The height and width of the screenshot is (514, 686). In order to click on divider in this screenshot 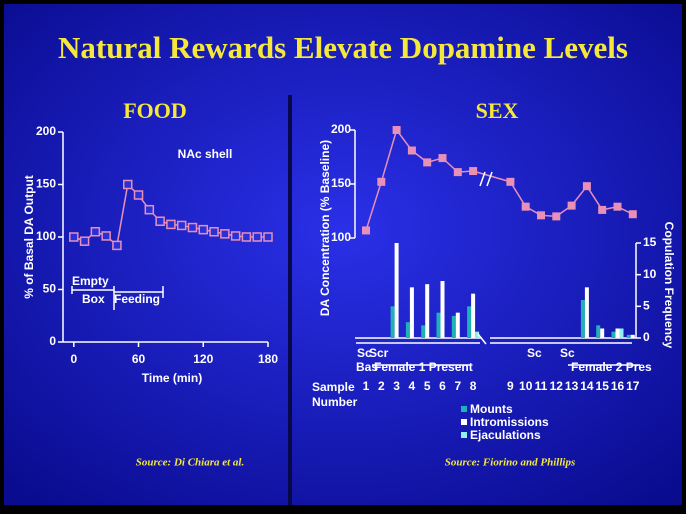, I will do `click(290, 300)`.